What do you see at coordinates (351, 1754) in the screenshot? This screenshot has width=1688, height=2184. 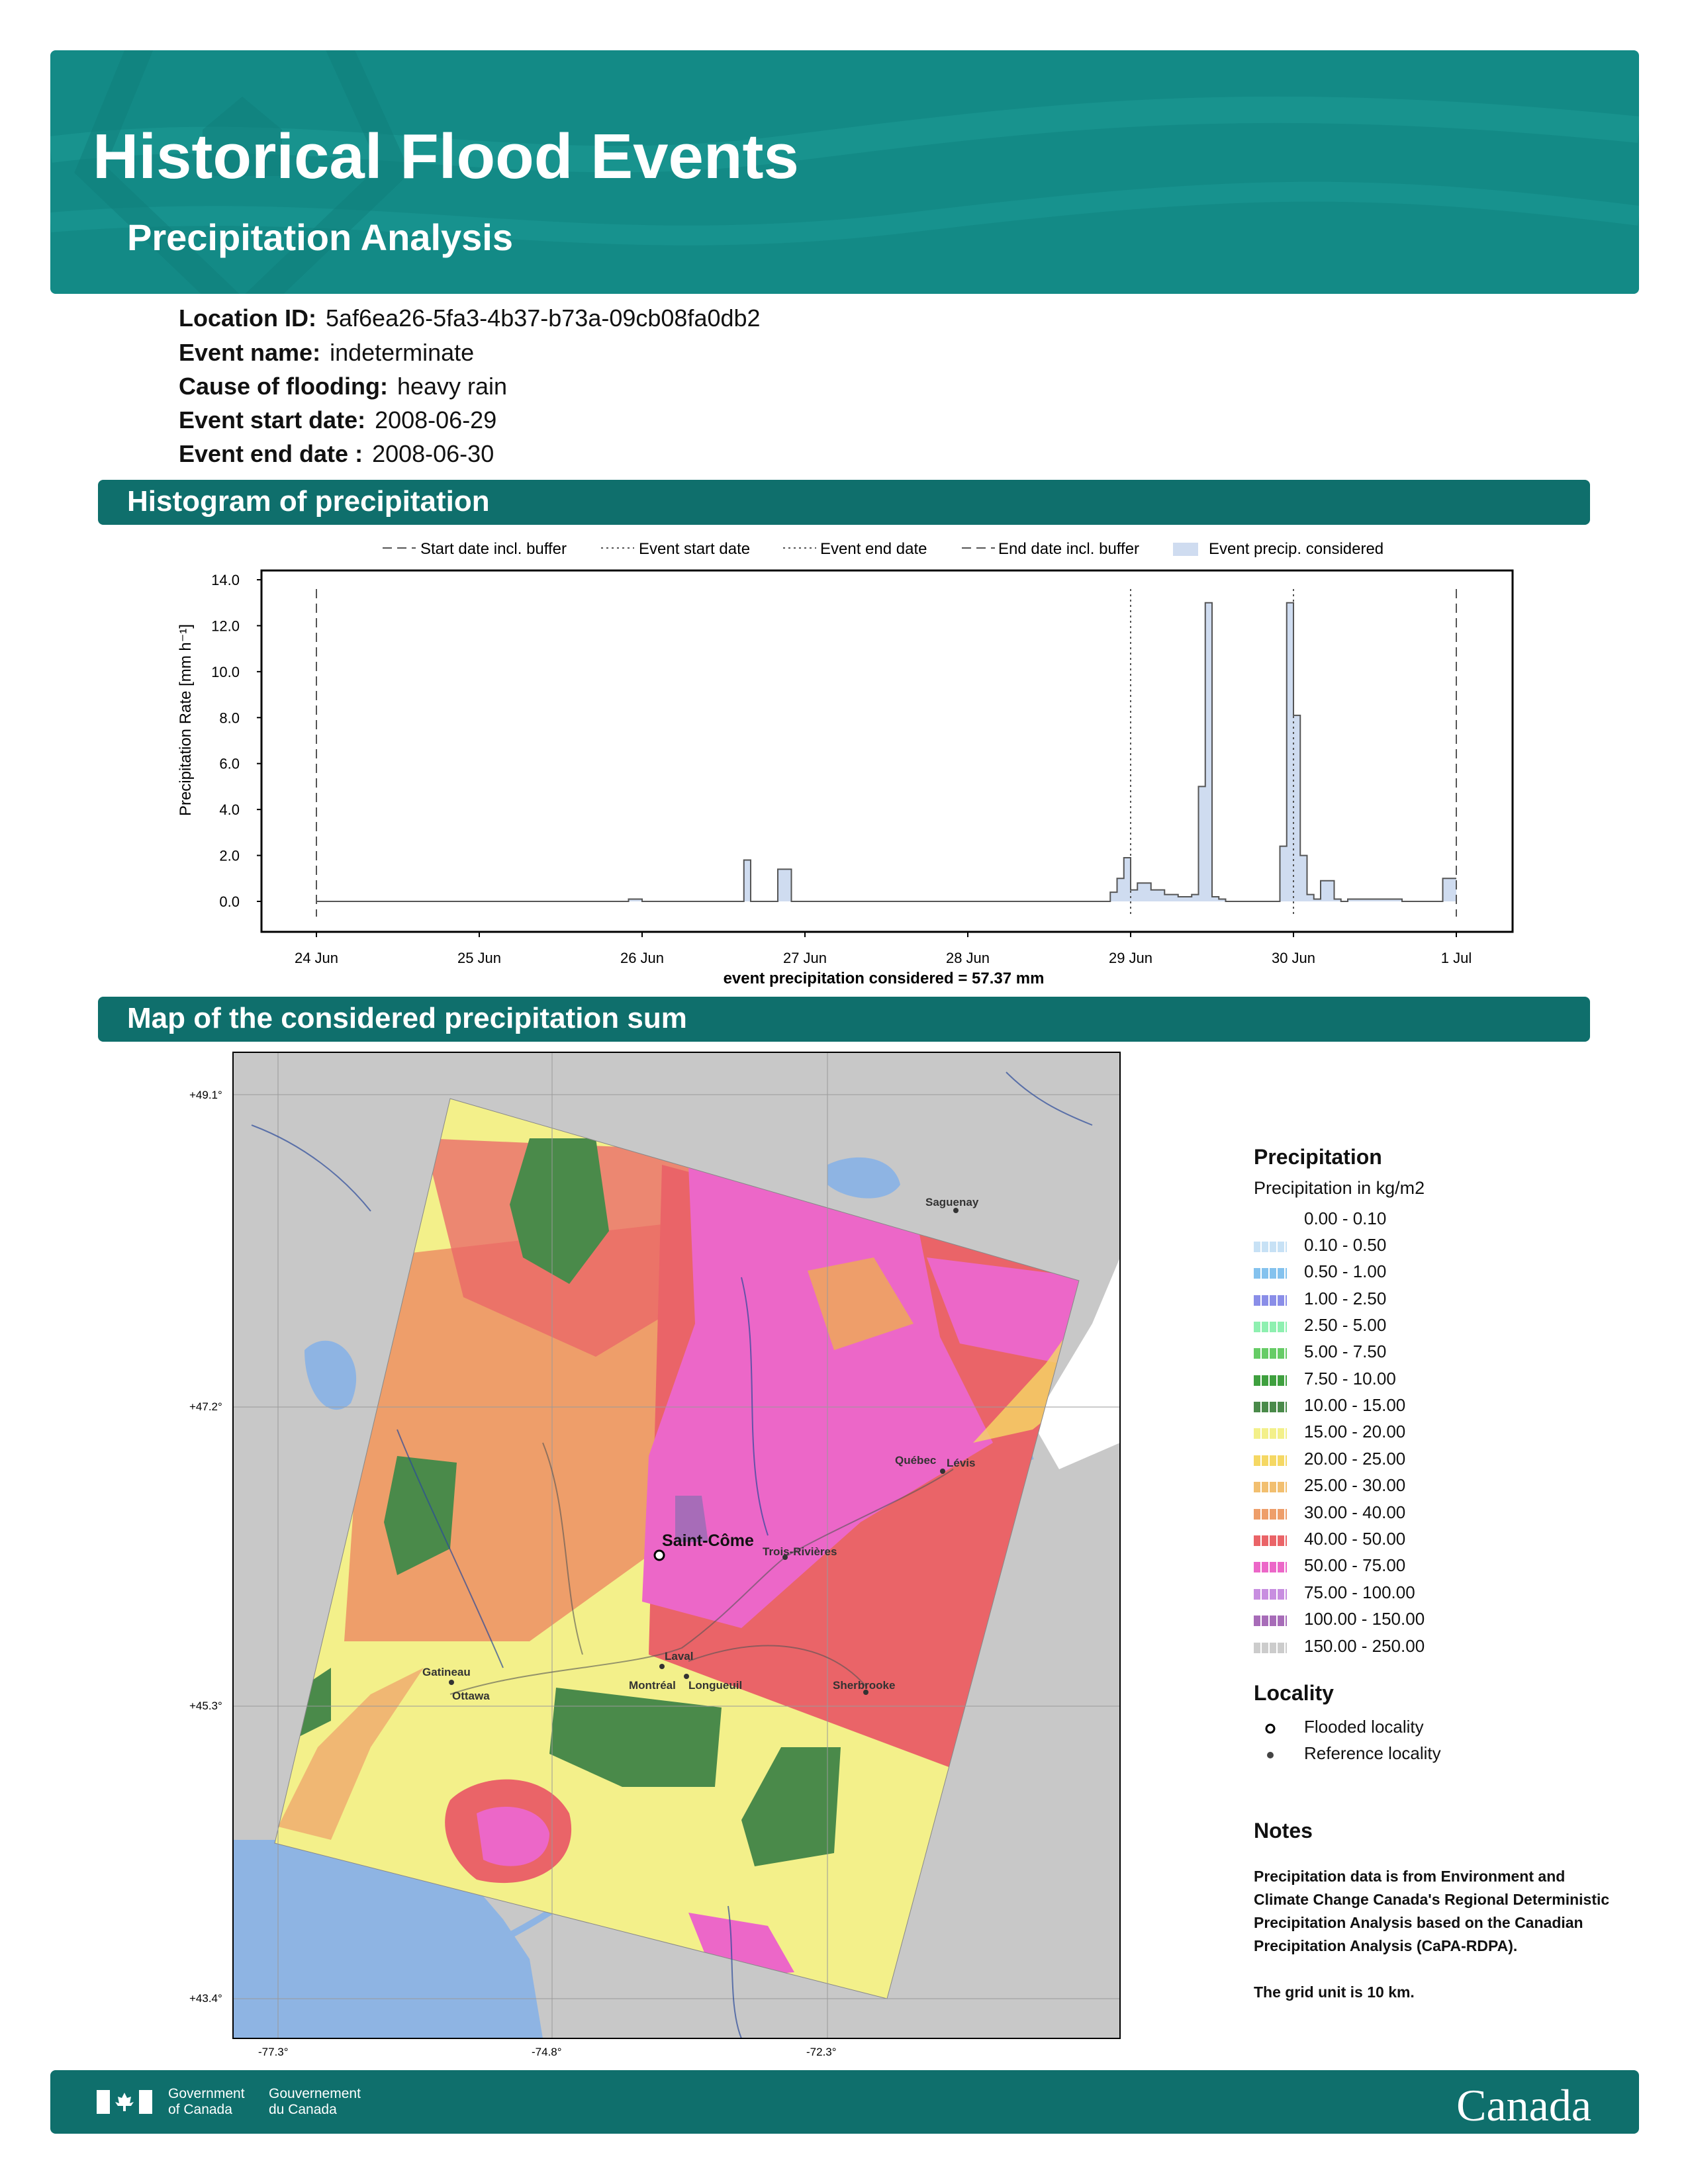 I see `zone-30-40-sw` at bounding box center [351, 1754].